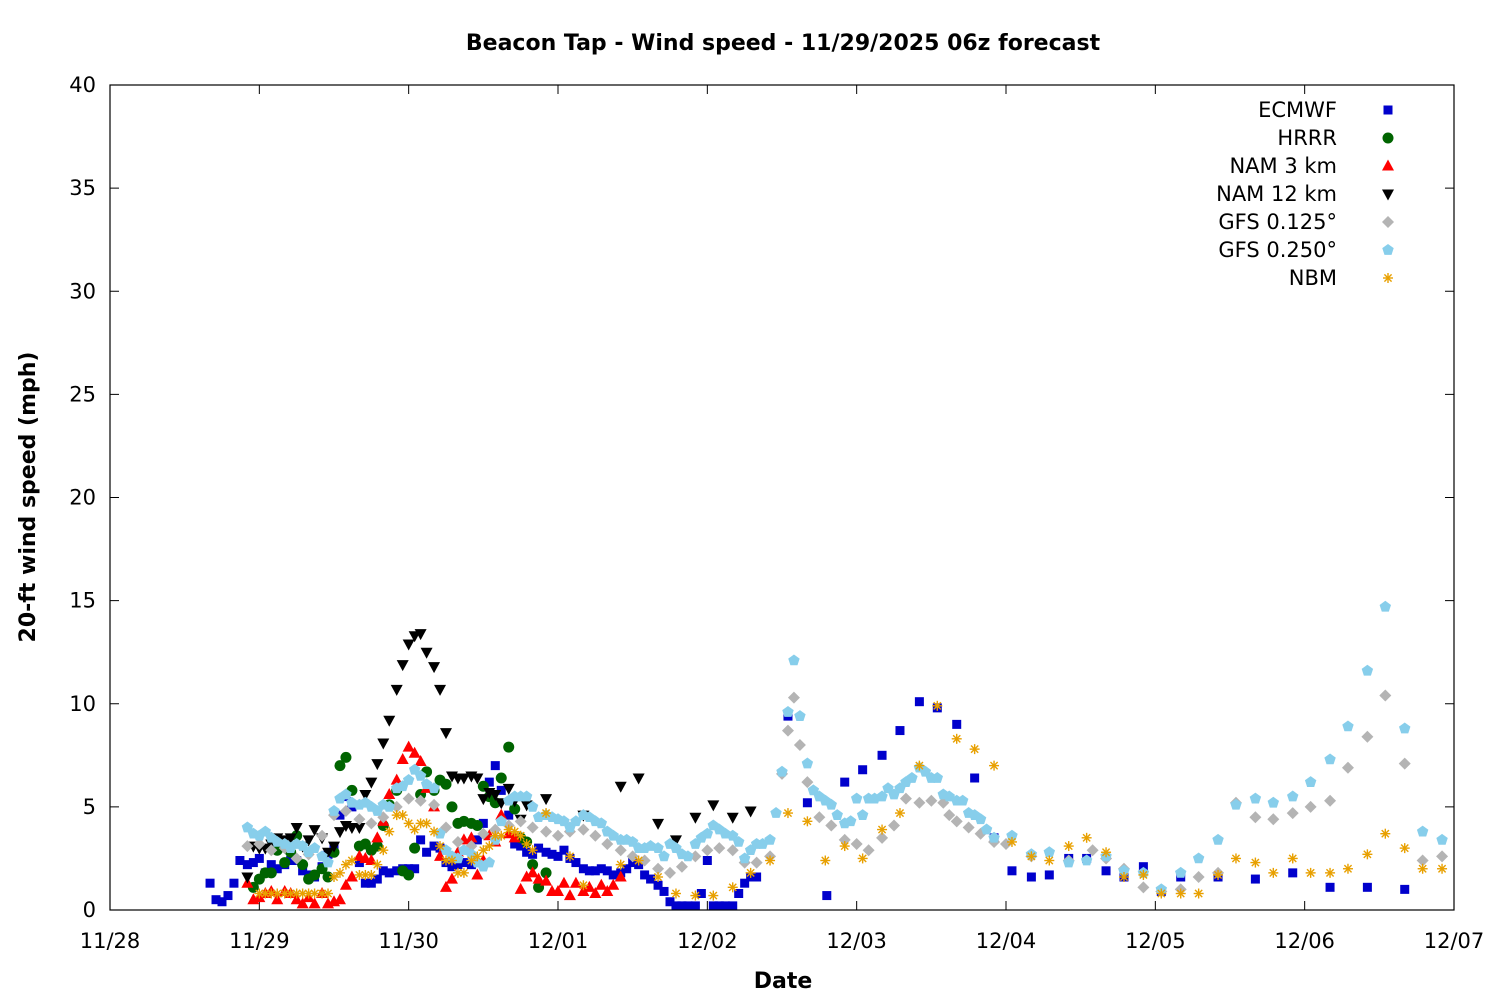 The height and width of the screenshot is (1000, 1500). What do you see at coordinates (89, 807) in the screenshot?
I see `y-tick-label: 5` at bounding box center [89, 807].